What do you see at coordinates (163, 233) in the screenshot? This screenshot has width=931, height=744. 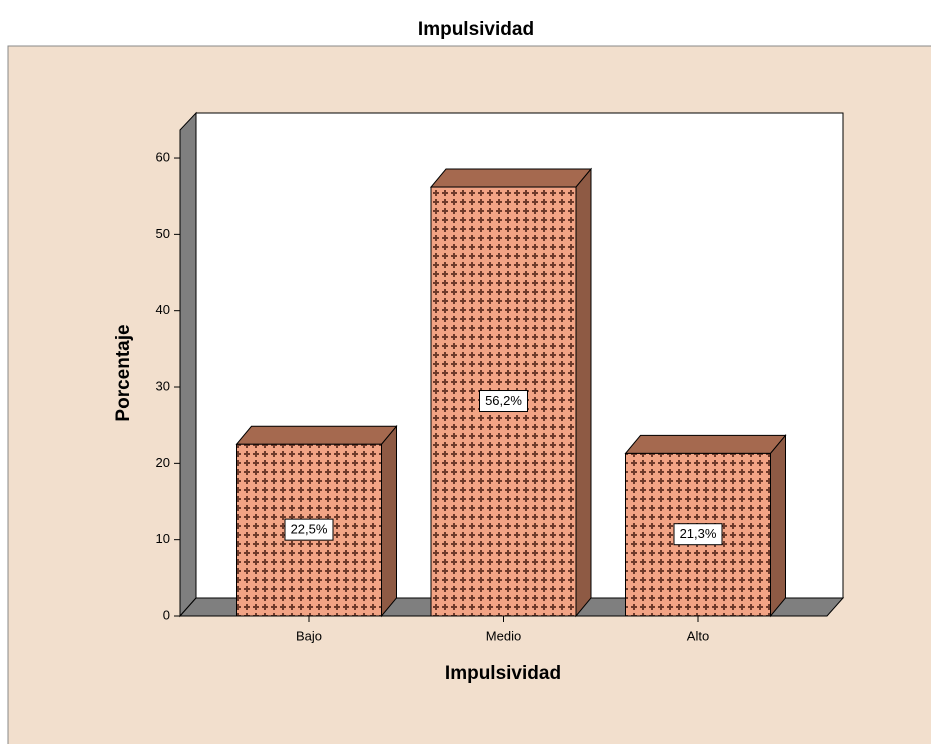 I see `y-tick-label: 50` at bounding box center [163, 233].